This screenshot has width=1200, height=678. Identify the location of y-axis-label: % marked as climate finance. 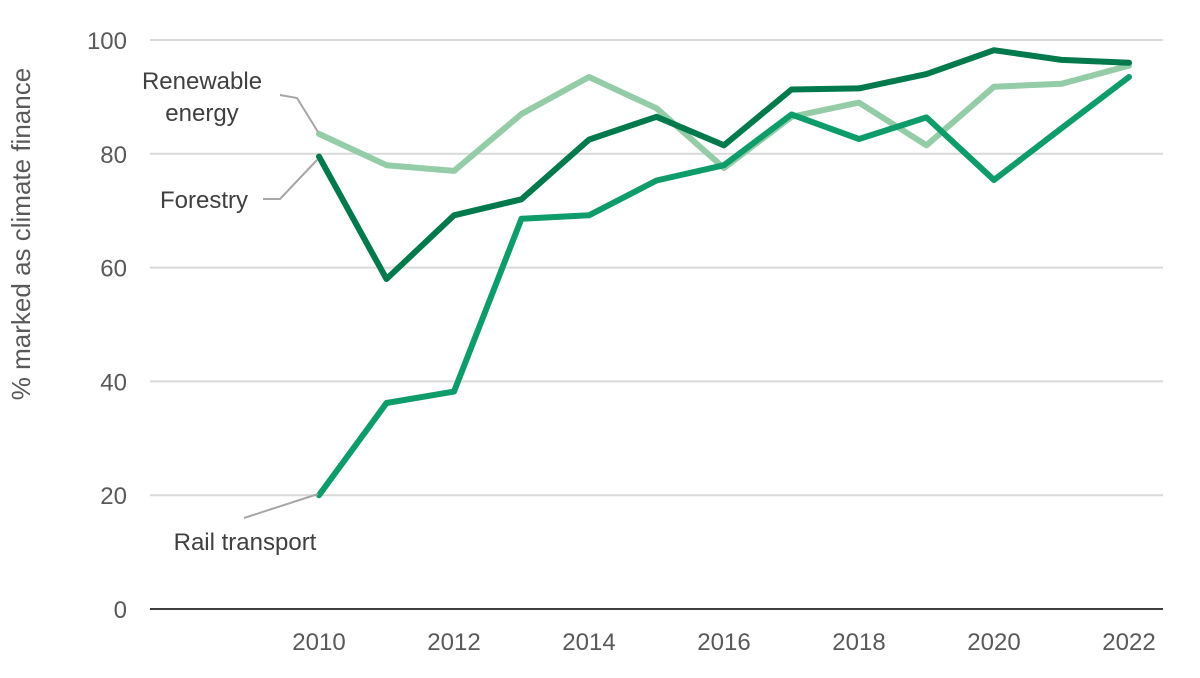
(21, 234).